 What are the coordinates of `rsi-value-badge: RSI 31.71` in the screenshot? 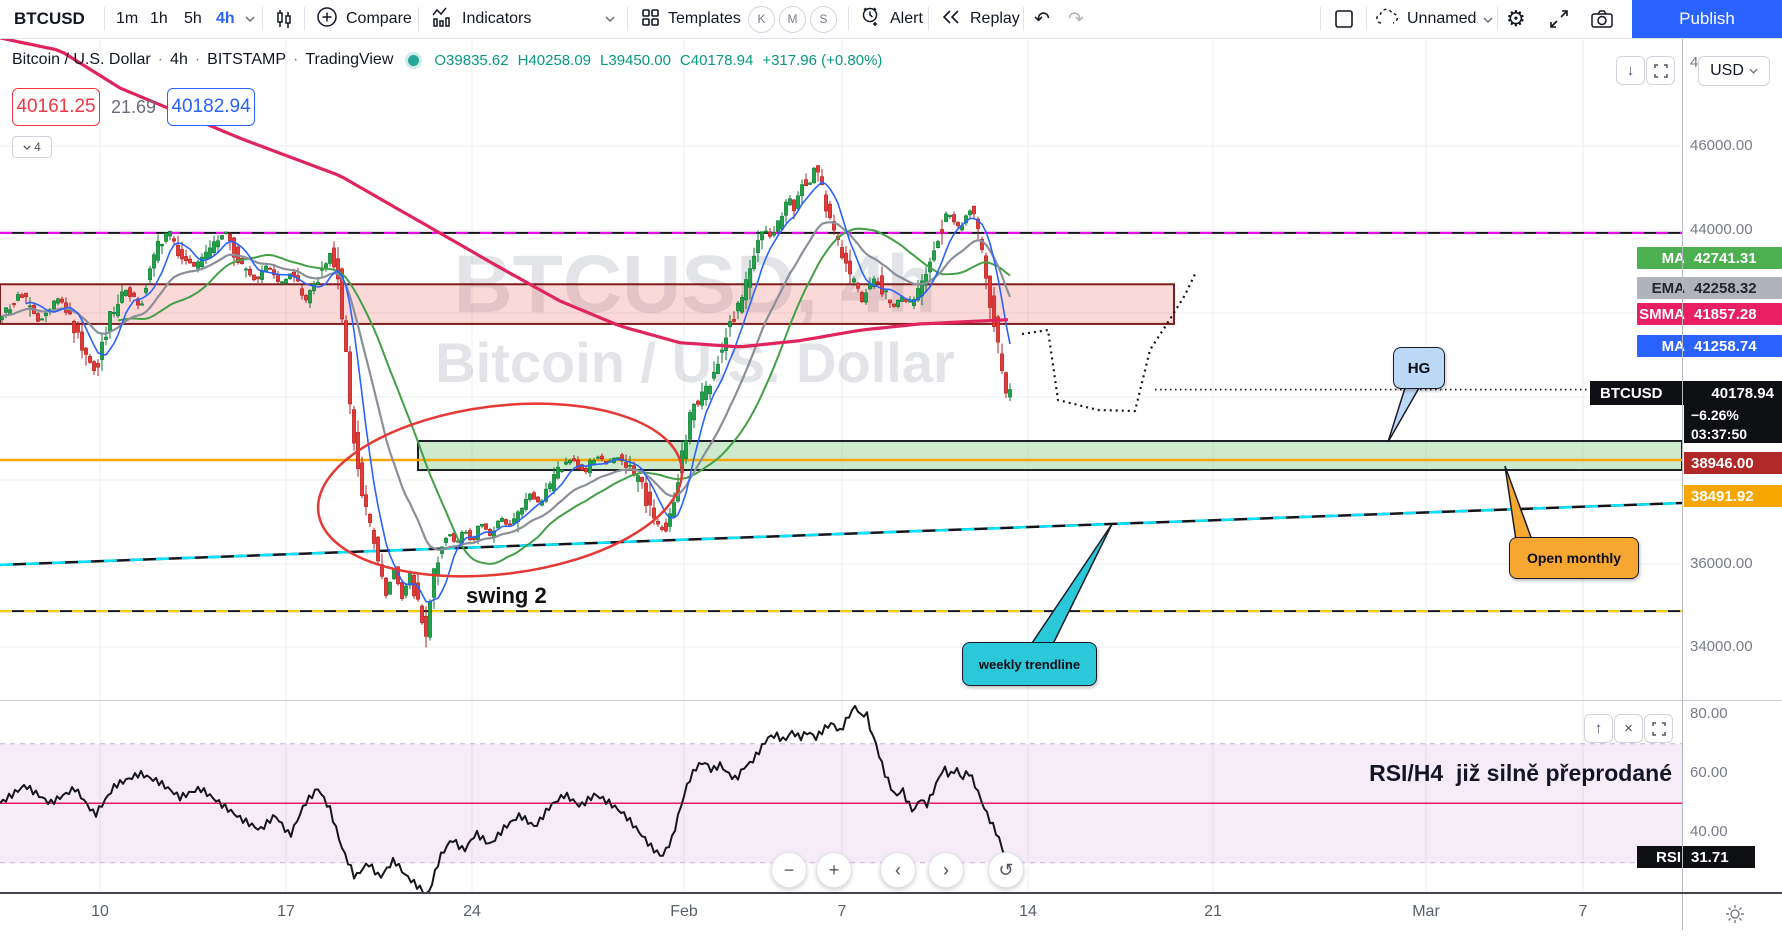 It's located at (1696, 857).